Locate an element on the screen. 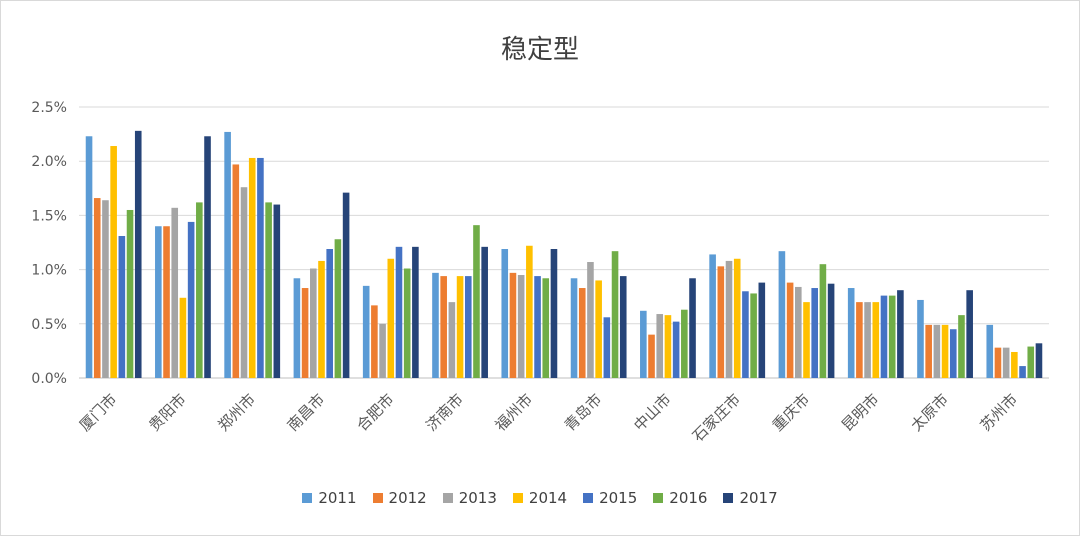 The height and width of the screenshot is (536, 1080). x-tick-label: 昆明市 is located at coordinates (860, 412).